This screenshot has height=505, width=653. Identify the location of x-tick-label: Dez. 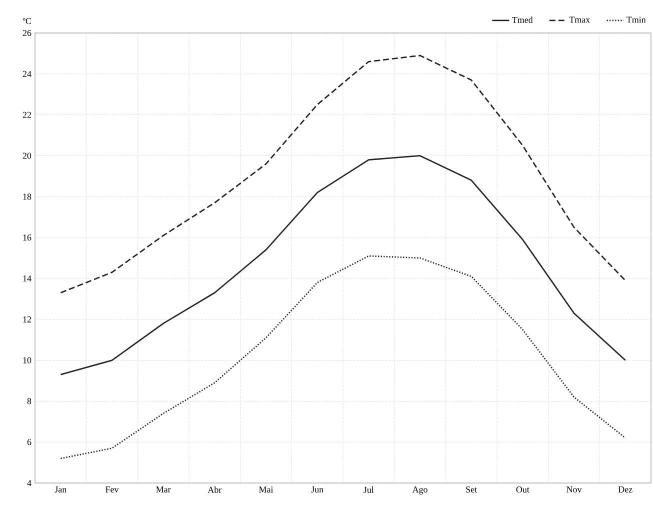
(625, 489).